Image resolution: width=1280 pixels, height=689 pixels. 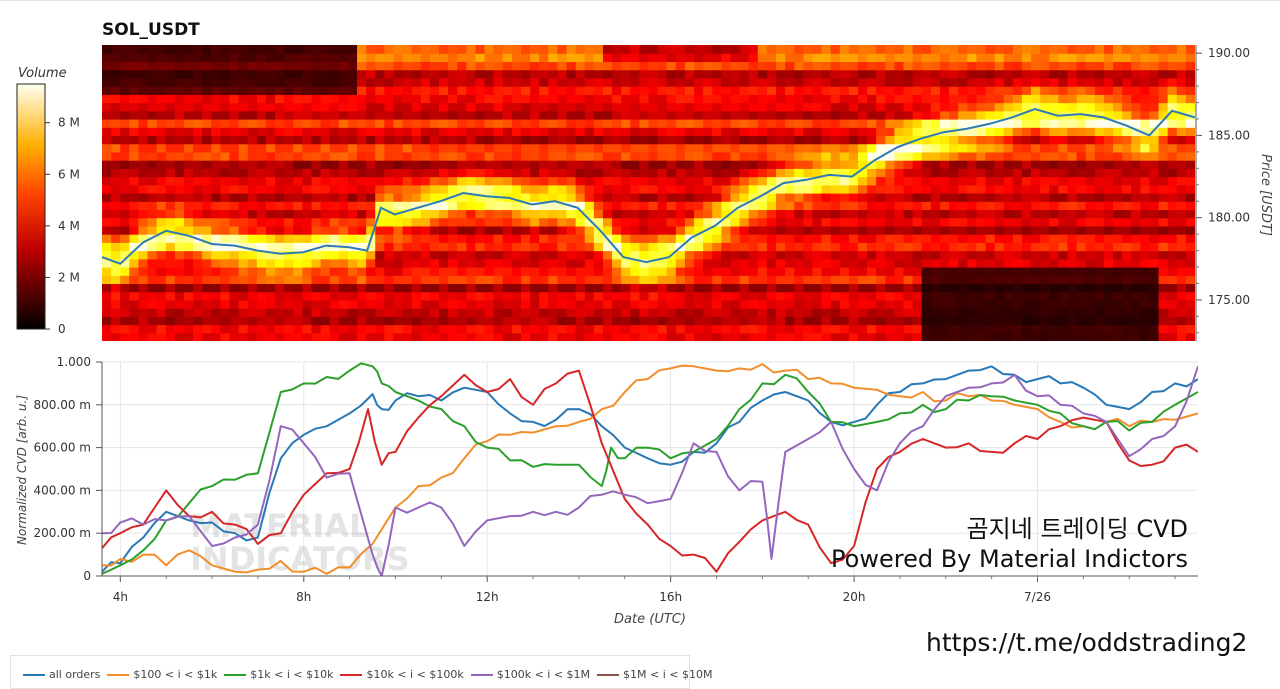 I want to click on legend-item: $1k < i < $10k, so click(x=278, y=674).